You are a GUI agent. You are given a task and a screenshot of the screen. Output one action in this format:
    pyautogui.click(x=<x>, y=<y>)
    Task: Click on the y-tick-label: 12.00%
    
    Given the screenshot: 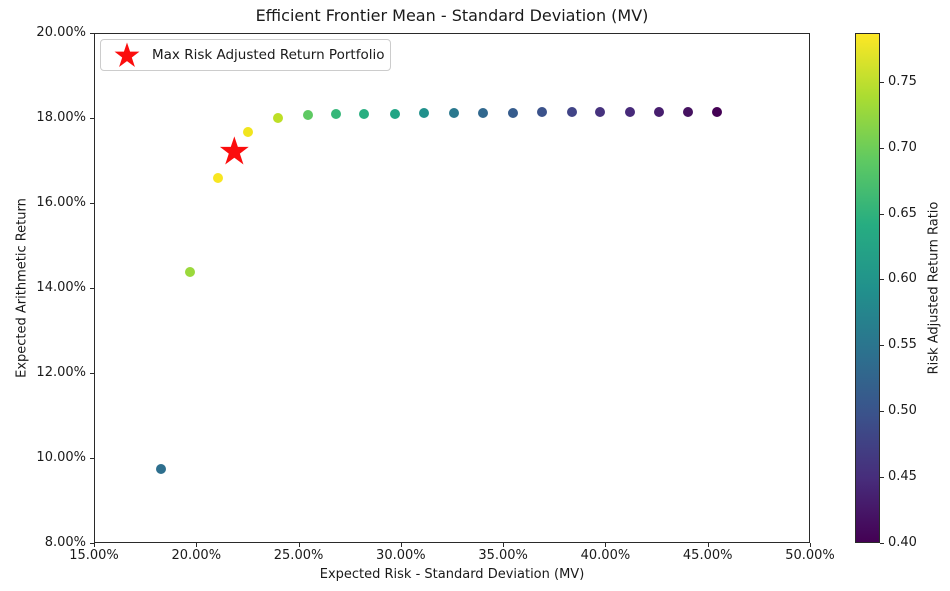 What is the action you would take?
    pyautogui.click(x=61, y=372)
    